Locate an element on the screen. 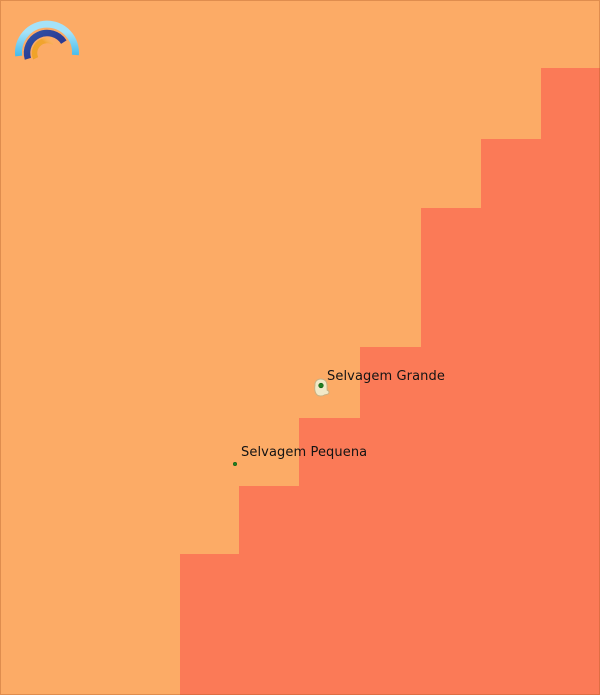 The width and height of the screenshot is (600, 695). selvagem-grande-island is located at coordinates (322, 387).